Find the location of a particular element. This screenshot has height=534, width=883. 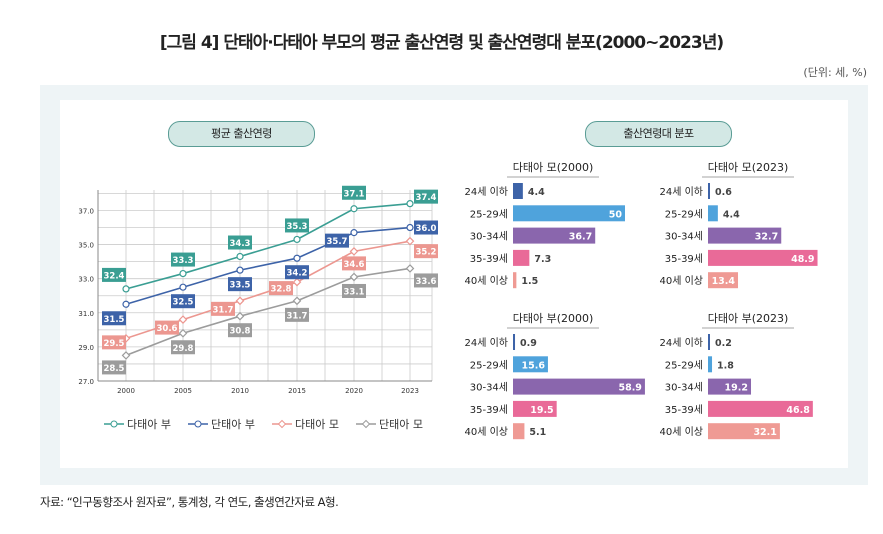

bar-value-label: 46.8 is located at coordinates (798, 410).